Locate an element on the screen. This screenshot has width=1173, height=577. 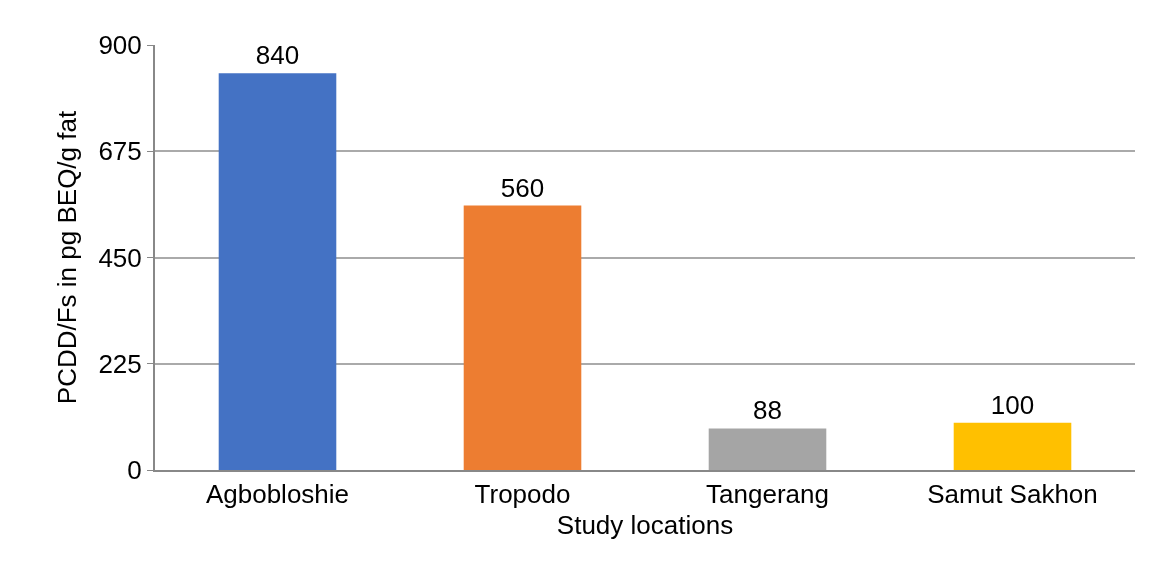
data-label: 560 is located at coordinates (522, 187).